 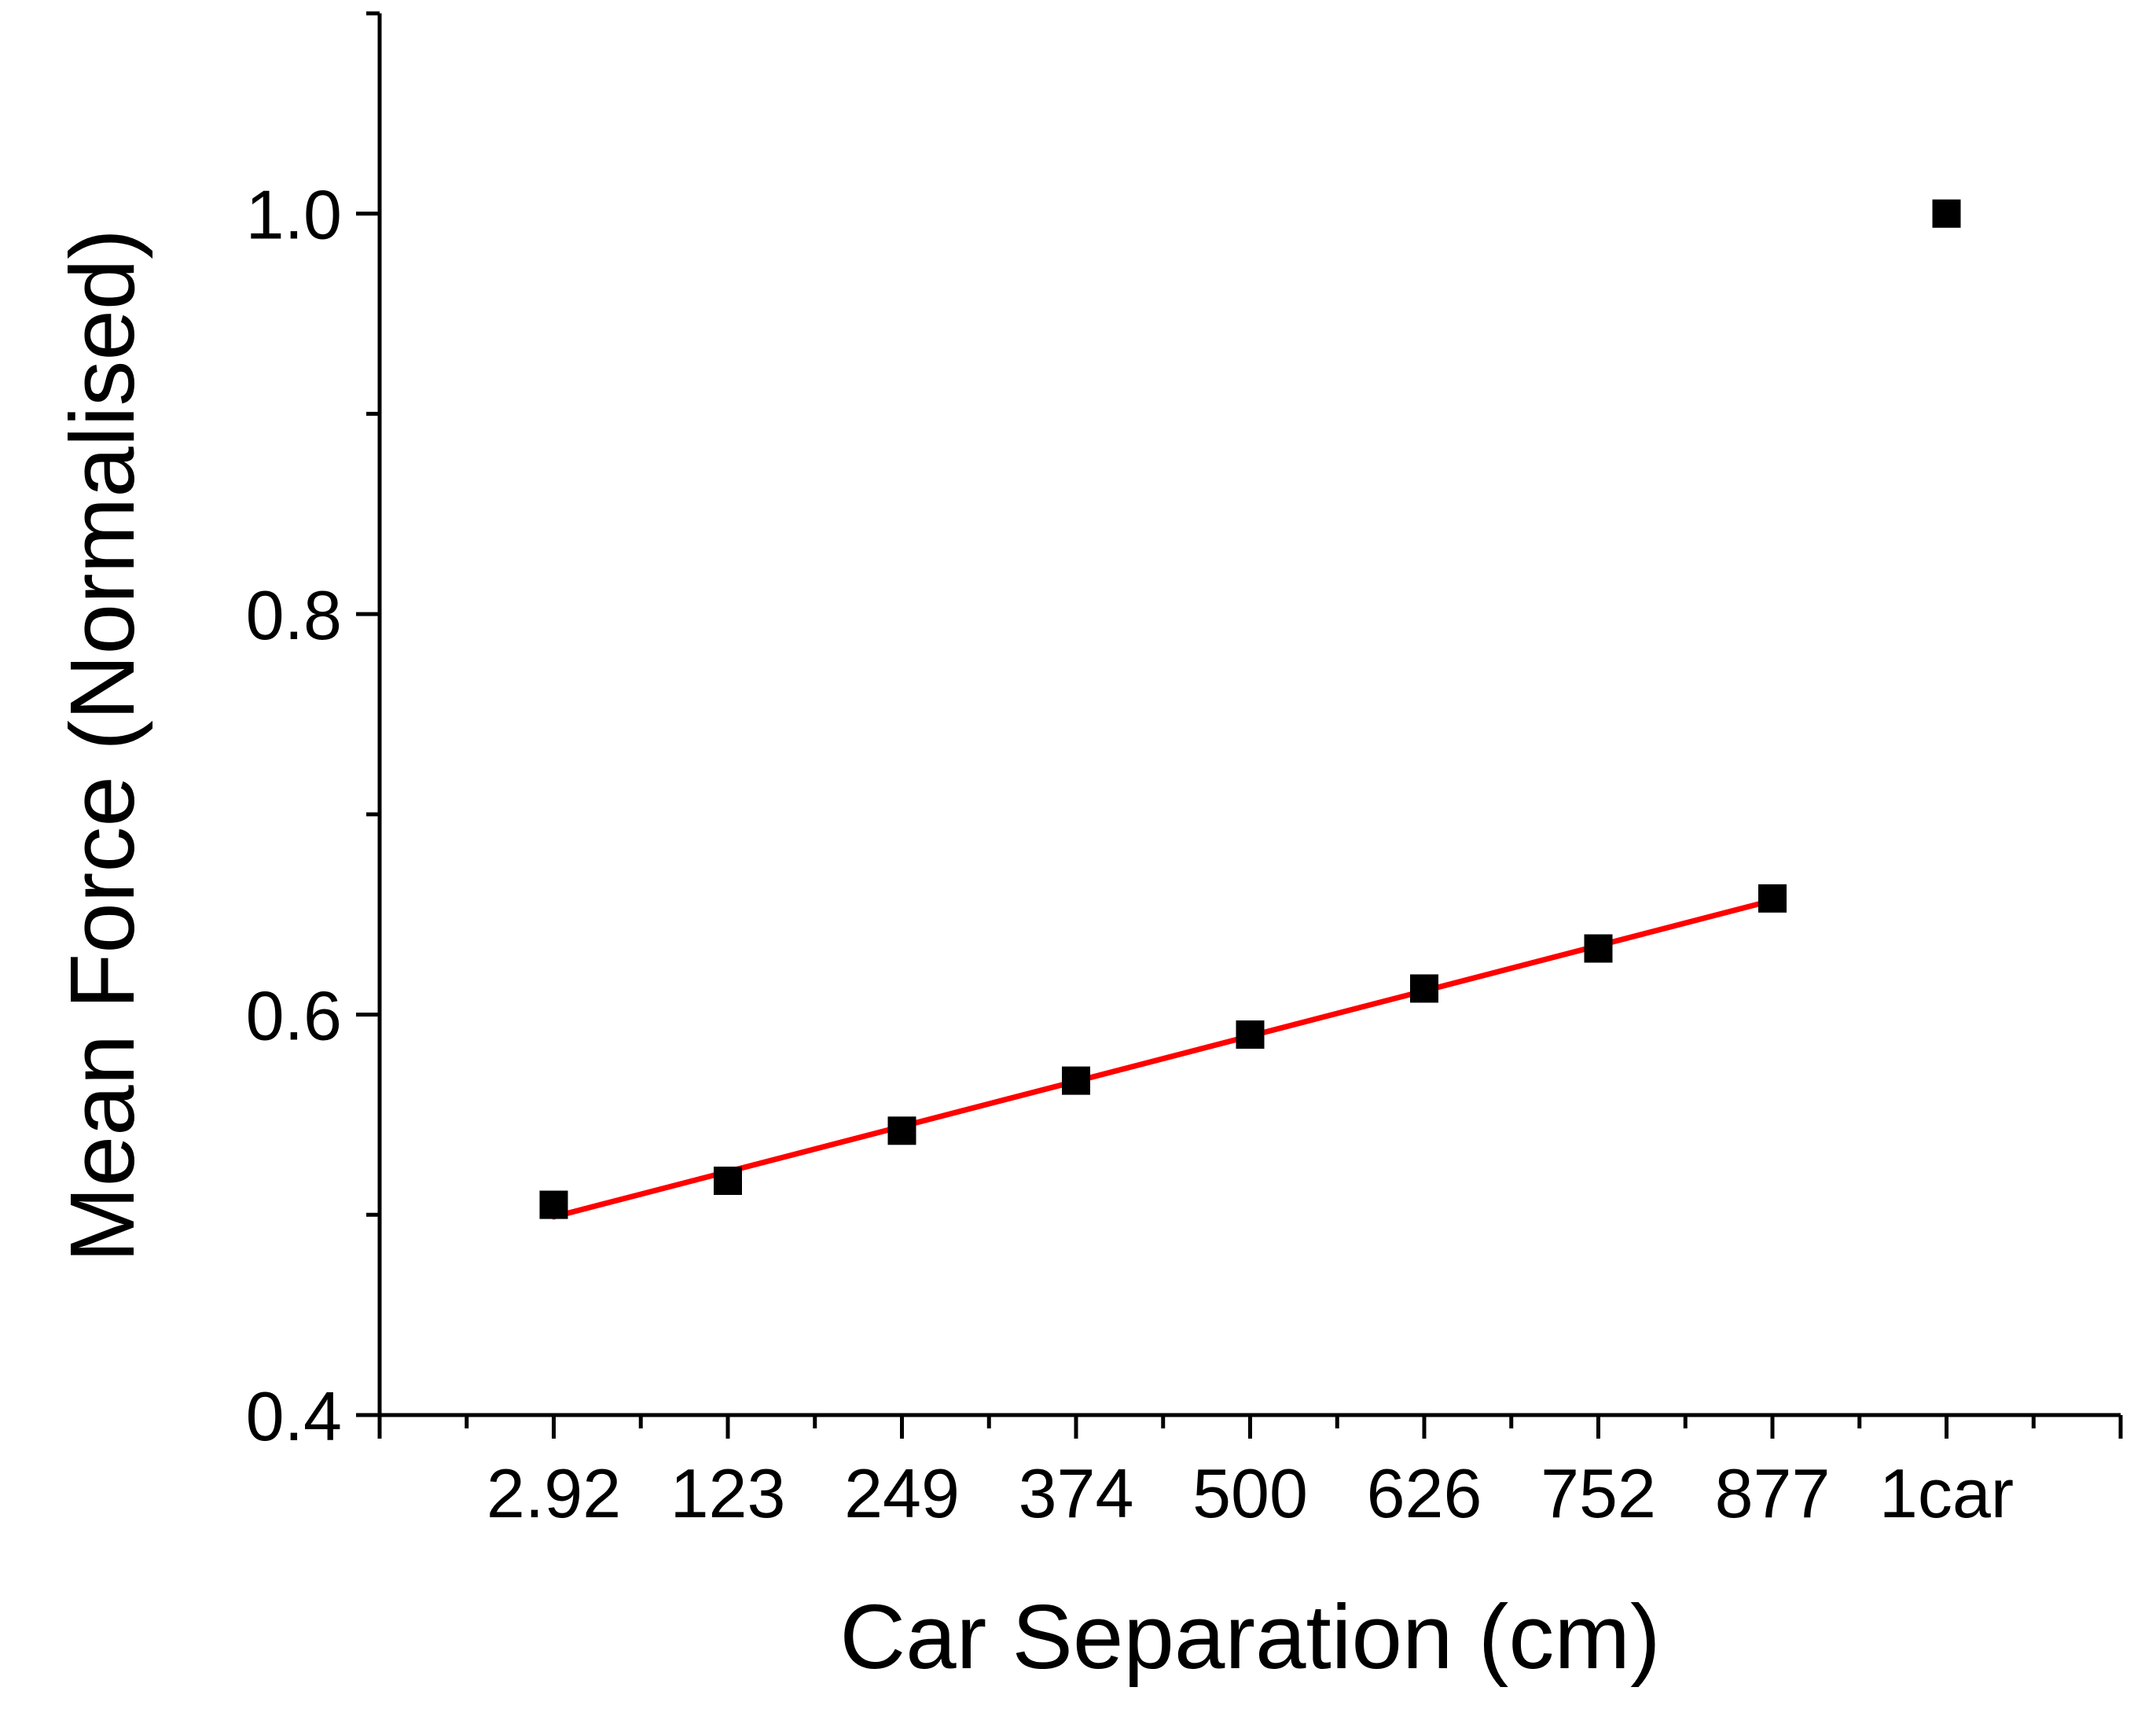 What do you see at coordinates (294, 1016) in the screenshot?
I see `y-tick-label: 0.6` at bounding box center [294, 1016].